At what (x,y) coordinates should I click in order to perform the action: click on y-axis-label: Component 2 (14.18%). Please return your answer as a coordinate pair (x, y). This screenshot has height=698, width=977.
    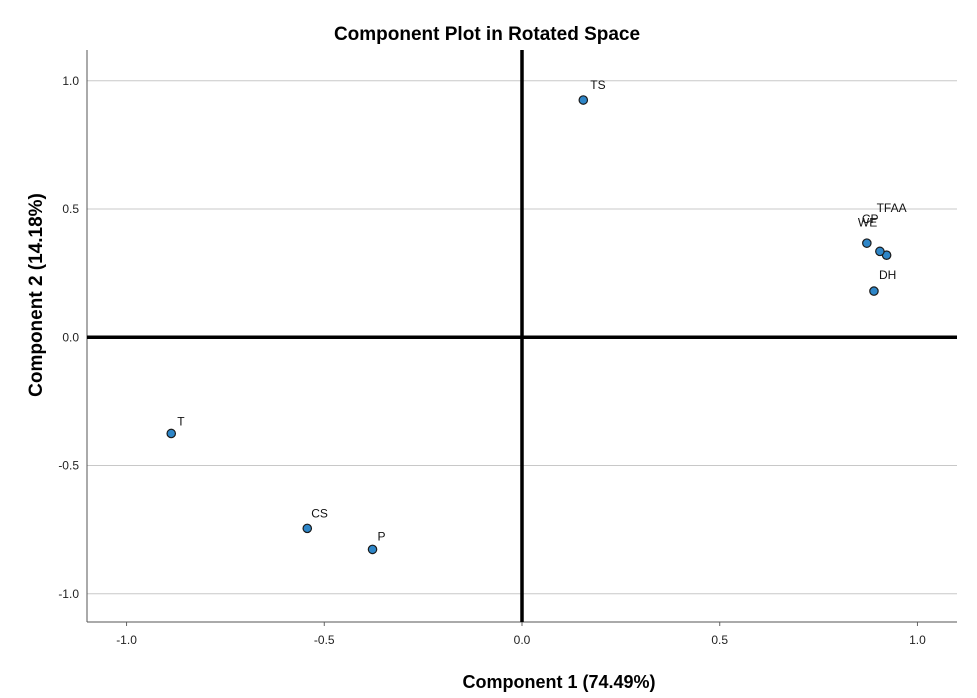
    Looking at the image, I should click on (36, 295).